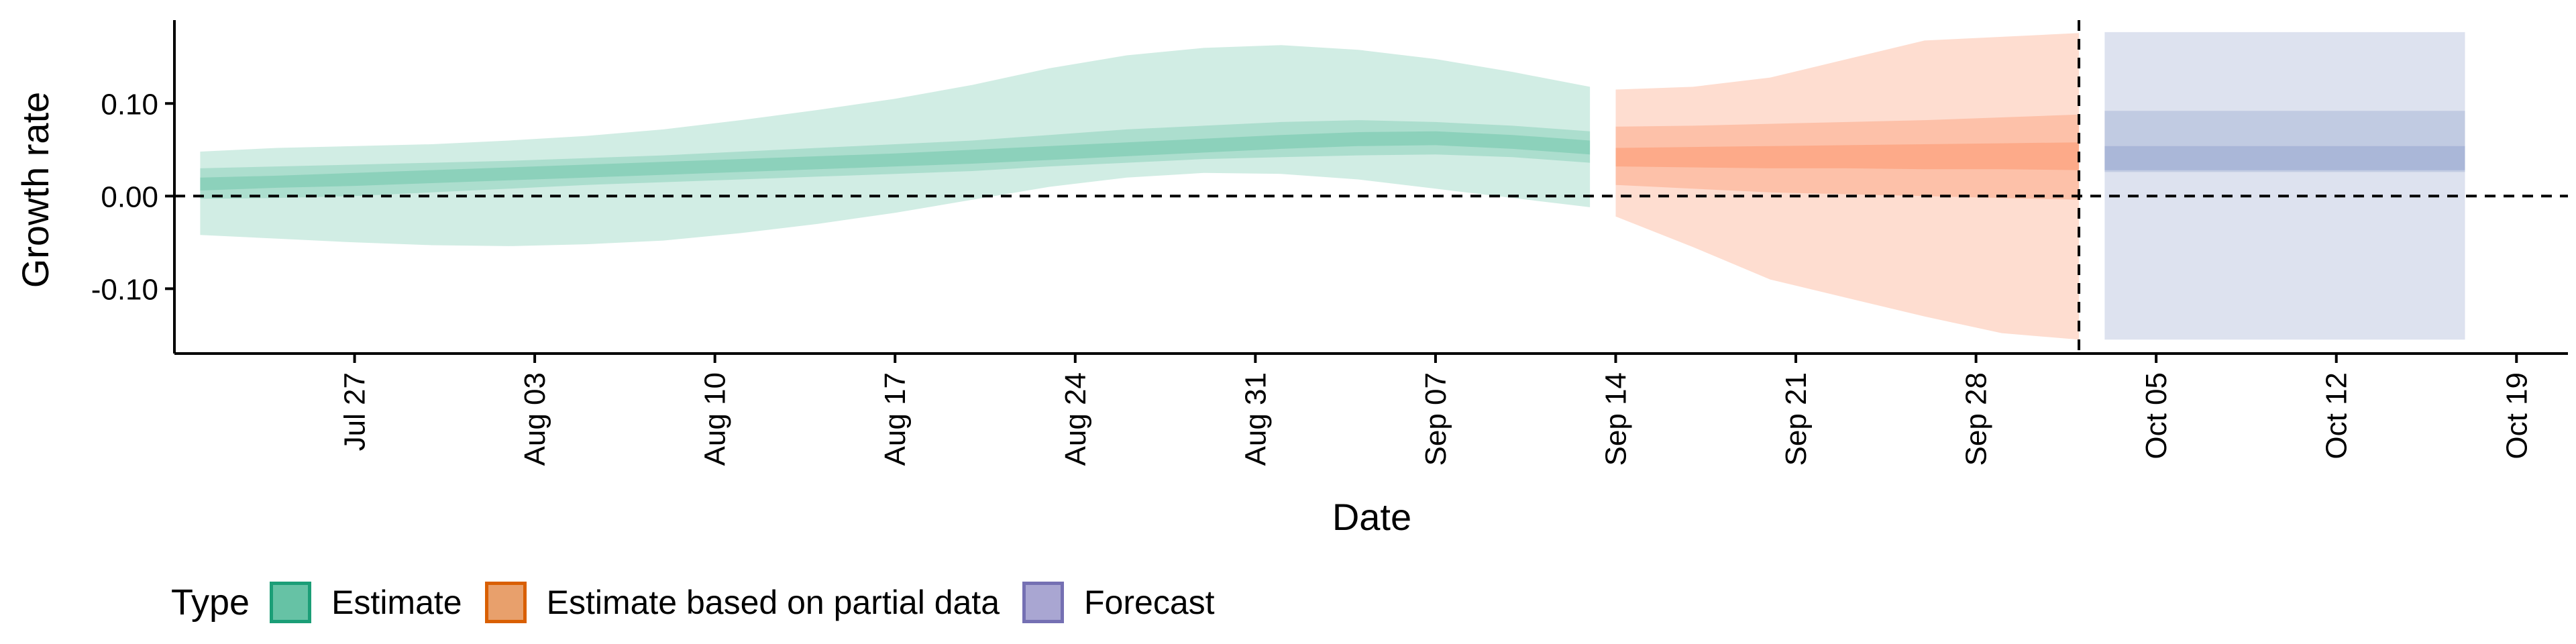 Image resolution: width=2576 pixels, height=644 pixels. What do you see at coordinates (1435, 419) in the screenshot?
I see `x-tick-label: Sep 07` at bounding box center [1435, 419].